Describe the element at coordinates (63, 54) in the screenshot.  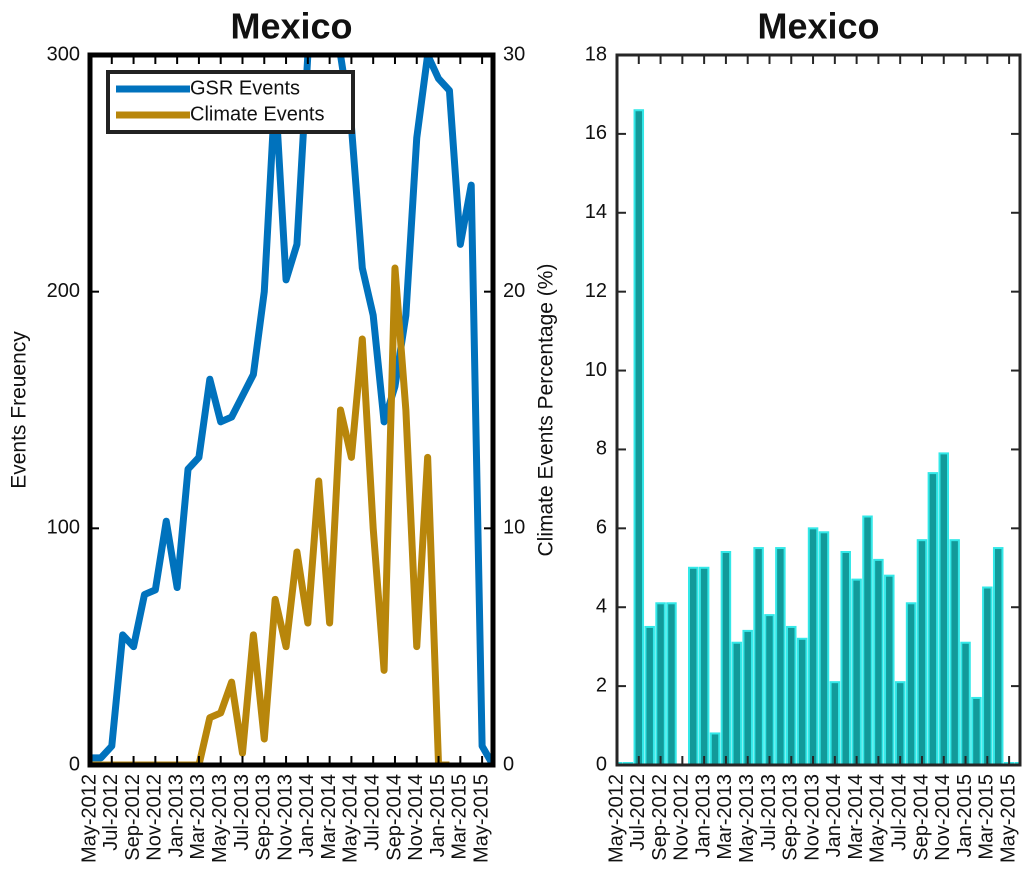
I see `y-tick-label: 300` at that location.